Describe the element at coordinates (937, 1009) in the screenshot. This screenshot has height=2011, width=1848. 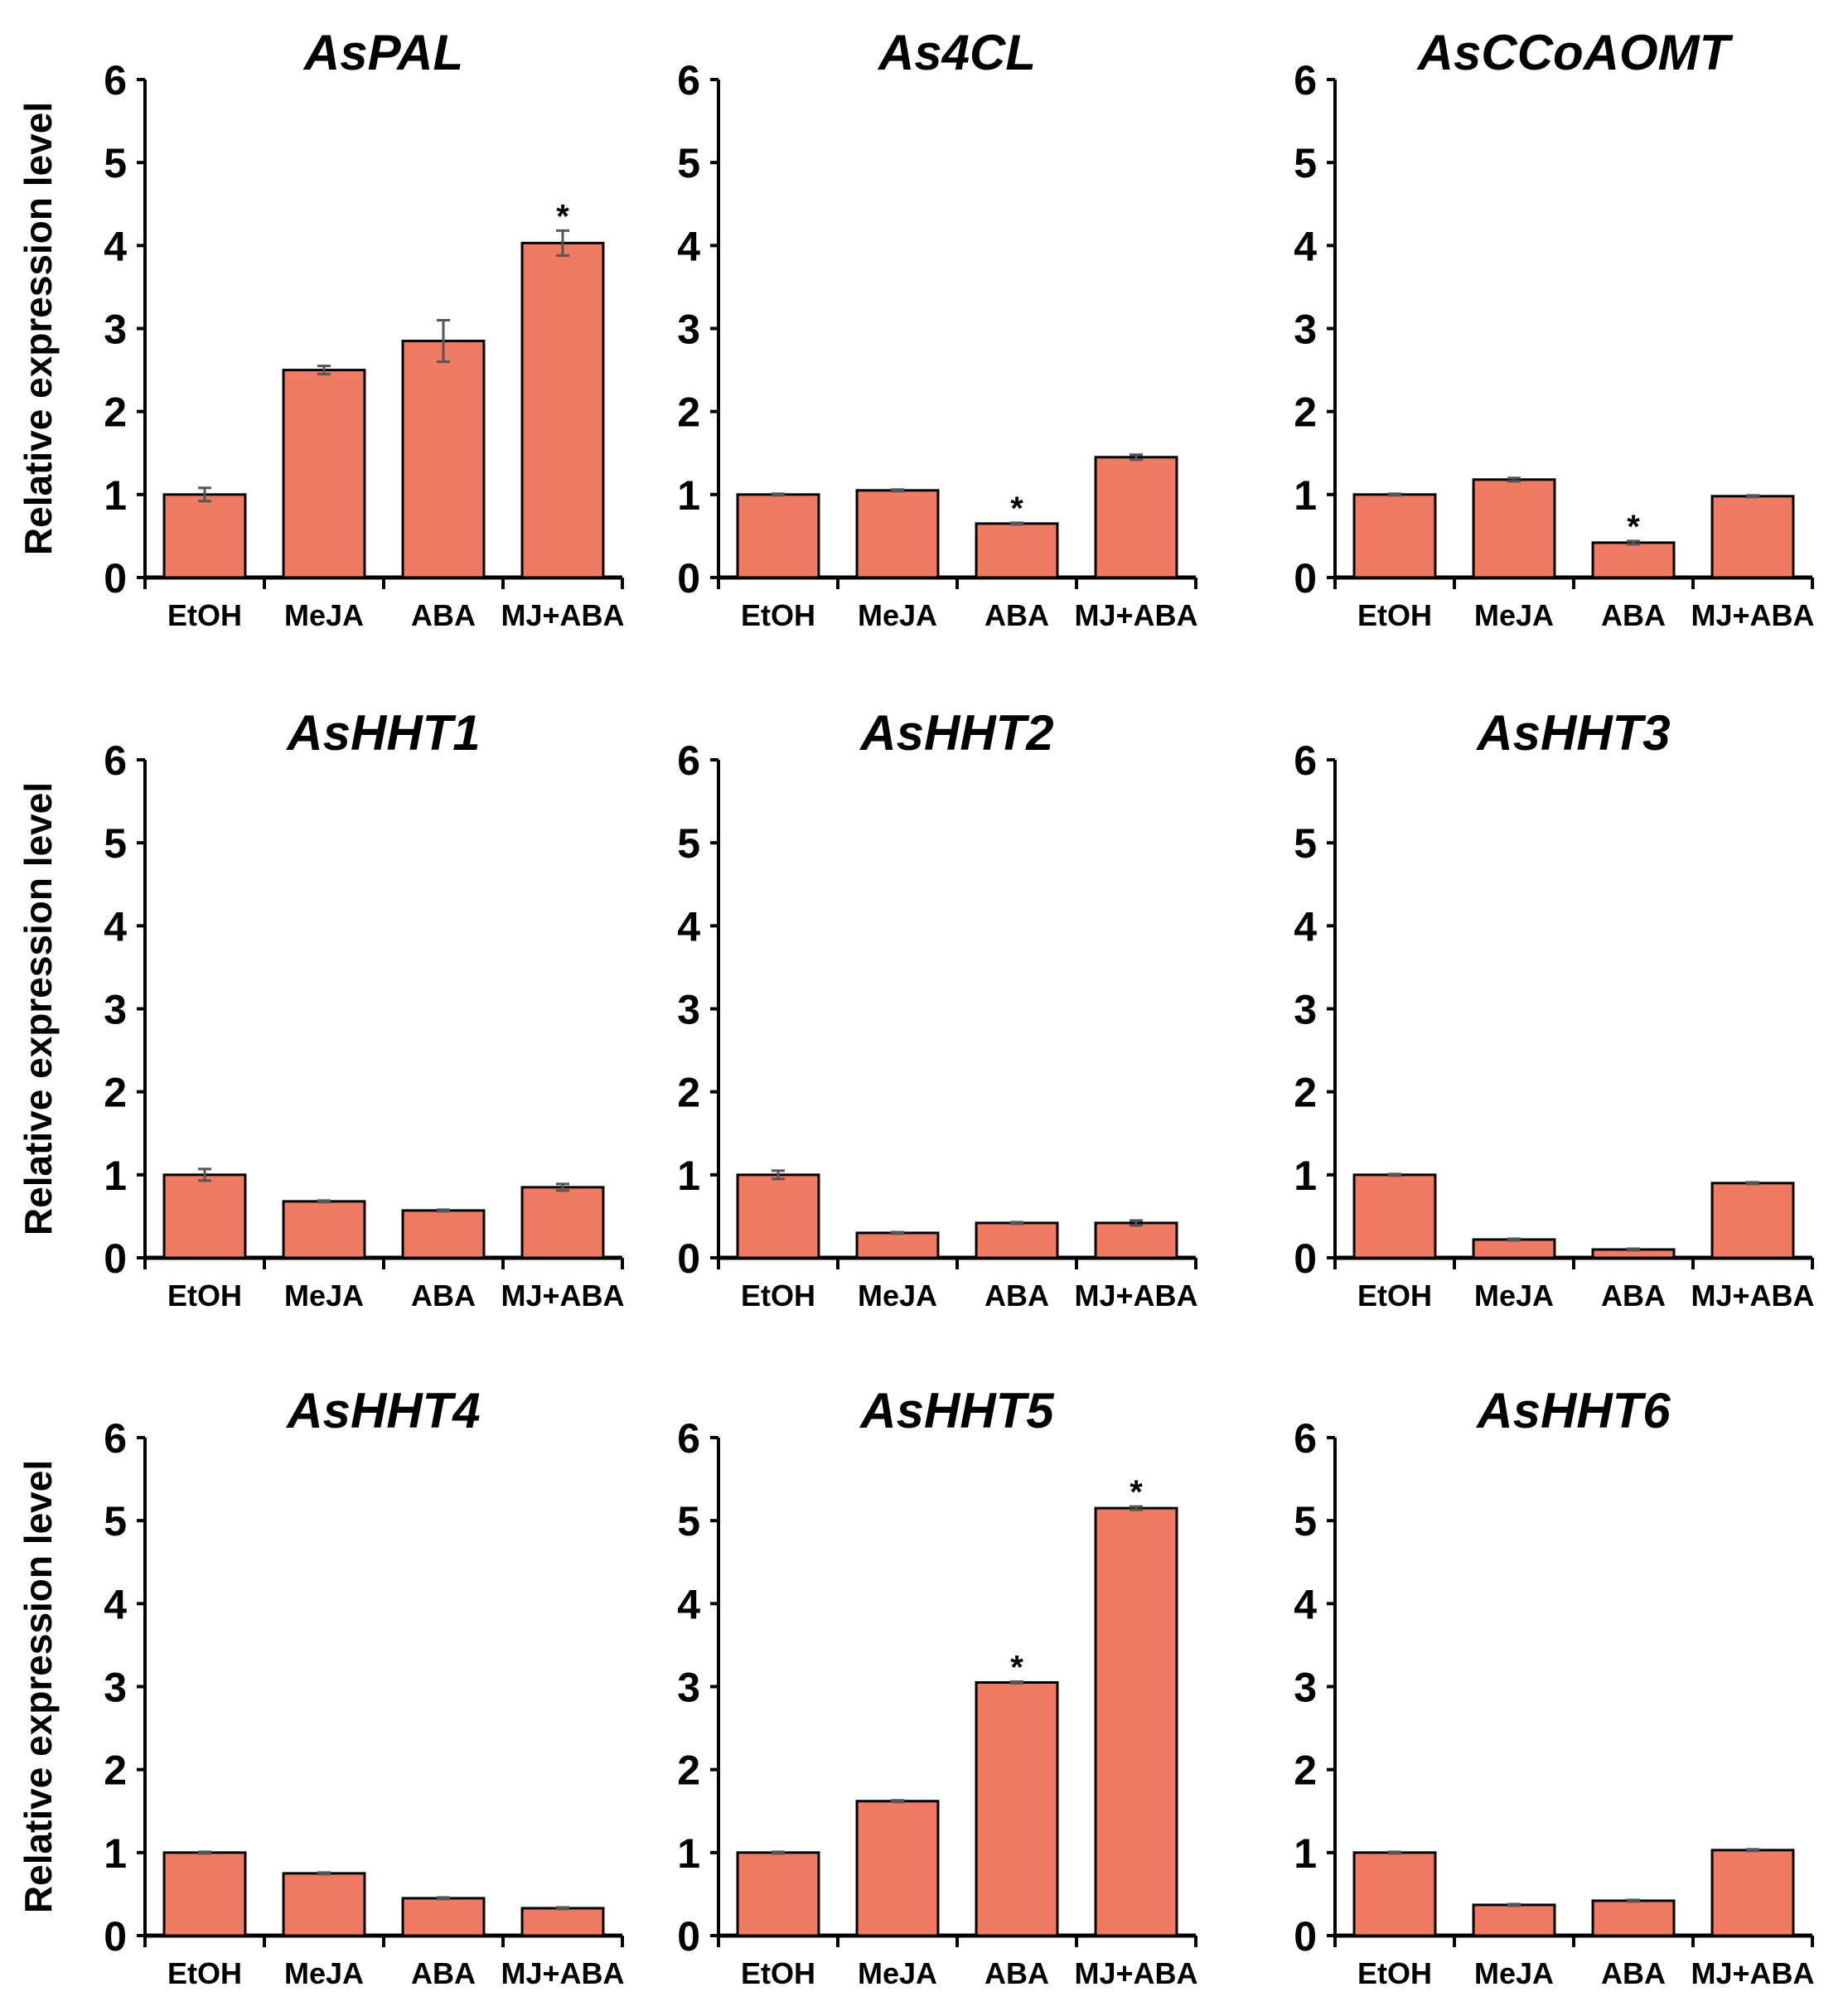
I see `chart-panel-AsHHT2: AsHHT2 0 1 2 3 4 5 6 EtOH MeJA ABA MJ+ABA` at that location.